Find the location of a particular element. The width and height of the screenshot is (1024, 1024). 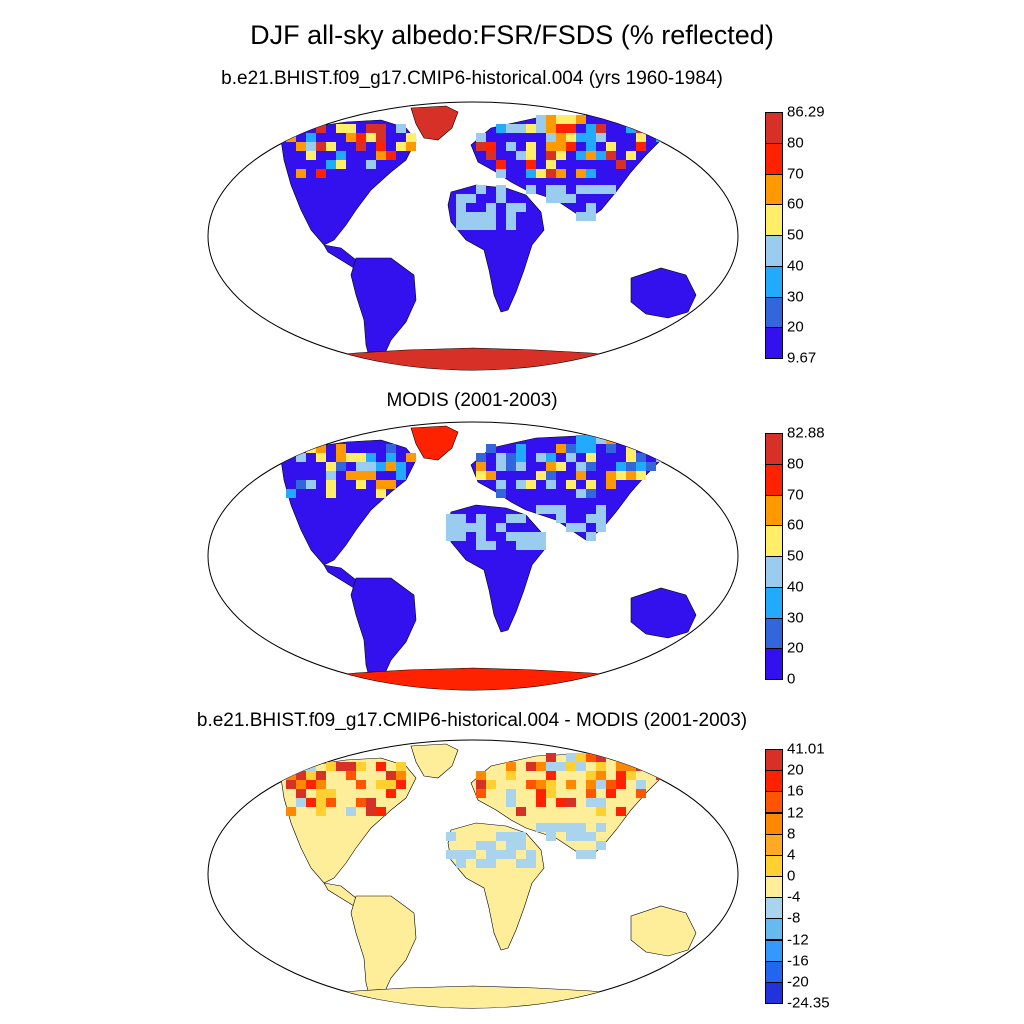

continent-australia is located at coordinates (663, 293).